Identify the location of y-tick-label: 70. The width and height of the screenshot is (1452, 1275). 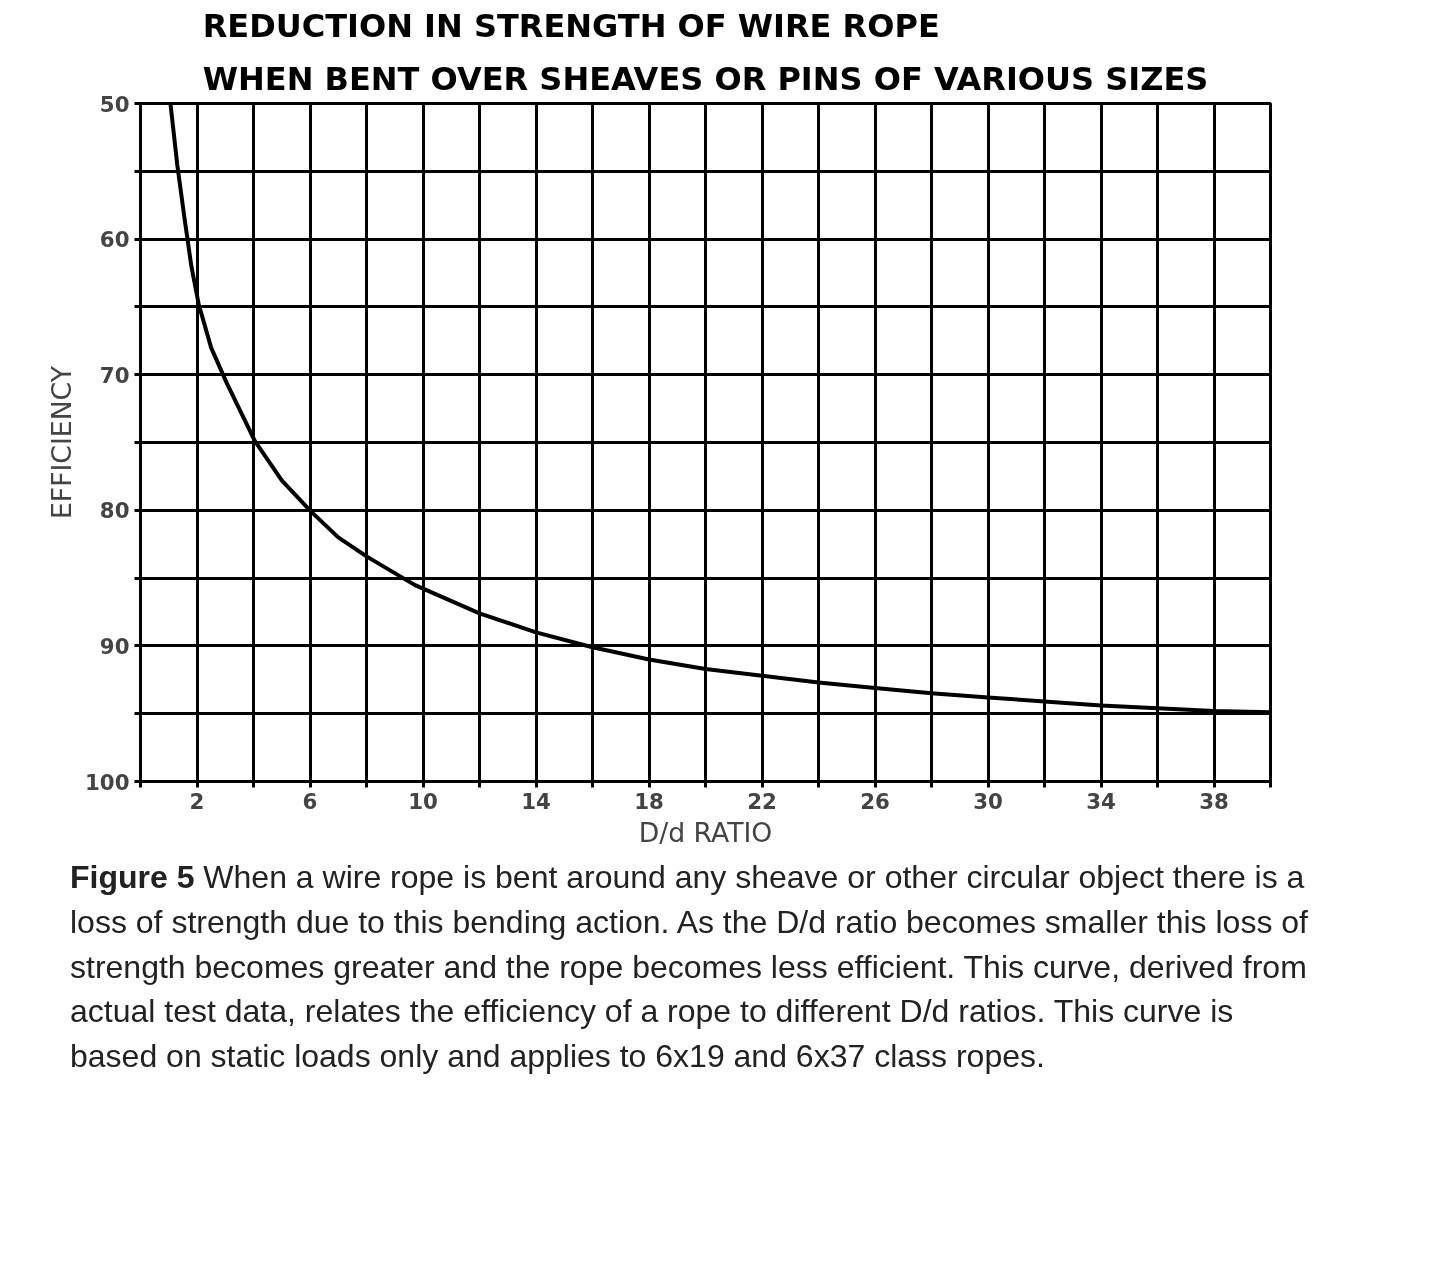
(114, 375).